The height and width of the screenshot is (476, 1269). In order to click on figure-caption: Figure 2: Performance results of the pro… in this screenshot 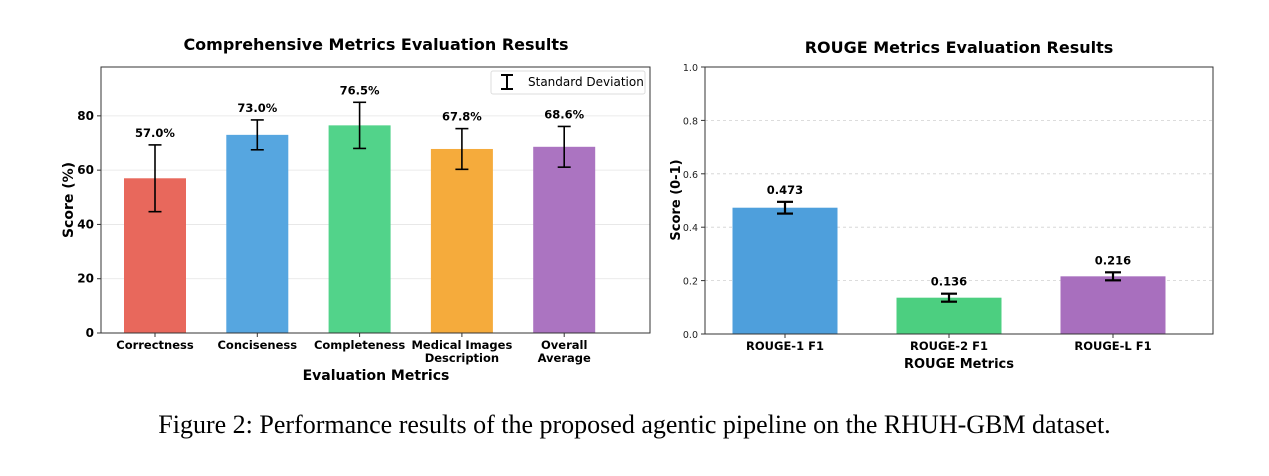, I will do `click(634, 424)`.